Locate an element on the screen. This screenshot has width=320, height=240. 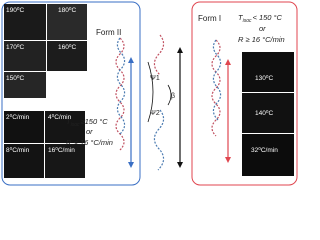
rate: R < 16 °C/min is located at coordinates (89, 142).